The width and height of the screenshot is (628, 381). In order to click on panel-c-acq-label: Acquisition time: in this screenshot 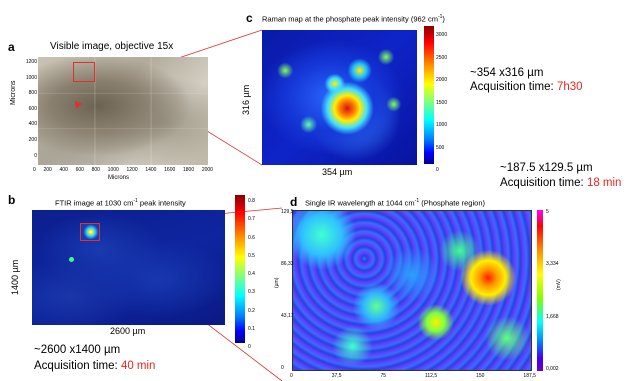, I will do `click(513, 87)`.